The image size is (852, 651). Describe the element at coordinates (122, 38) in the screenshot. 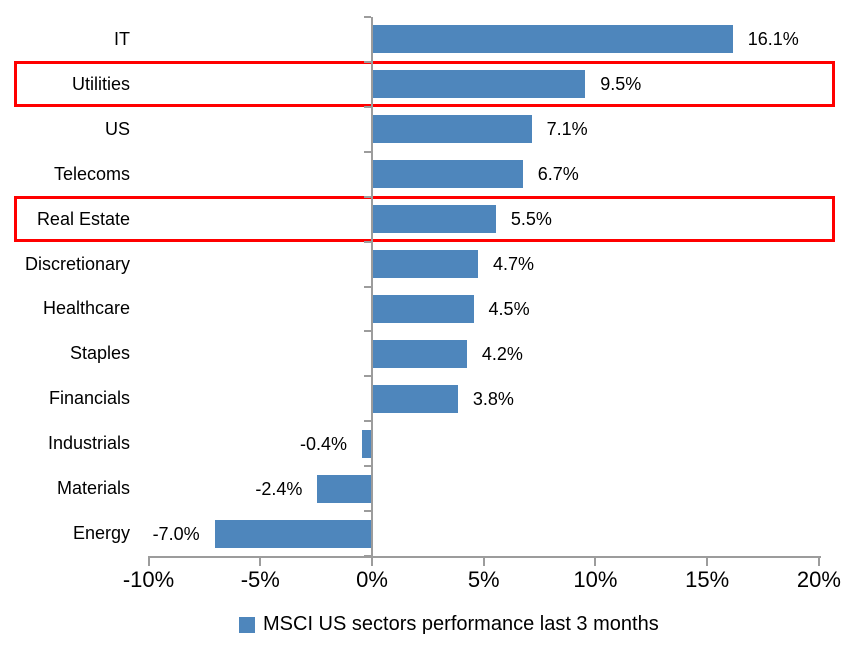

I see `category-label: IT` at that location.